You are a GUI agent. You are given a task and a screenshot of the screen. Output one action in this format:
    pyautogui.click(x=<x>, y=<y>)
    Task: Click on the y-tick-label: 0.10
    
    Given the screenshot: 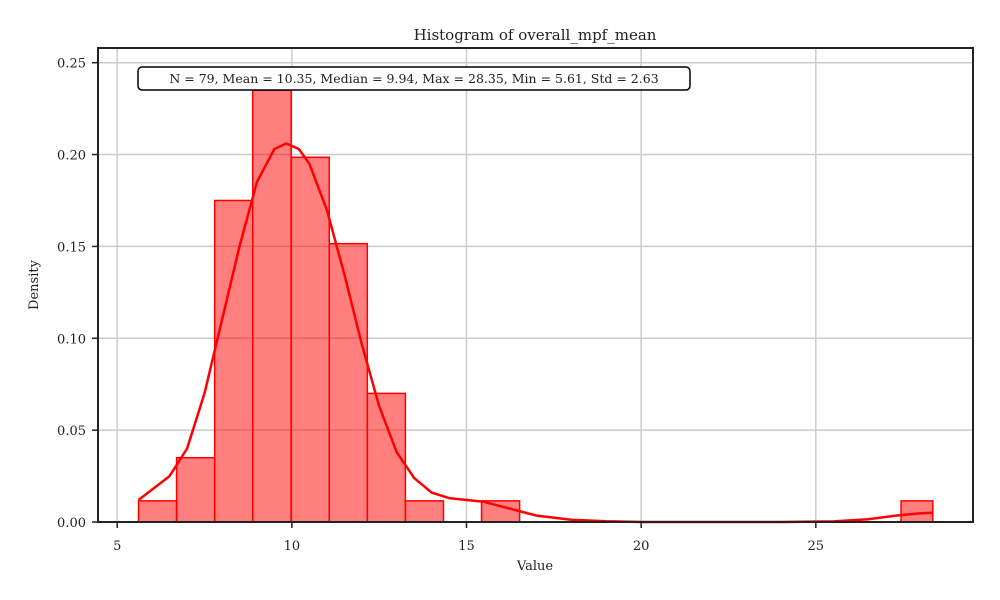 What is the action you would take?
    pyautogui.click(x=71, y=339)
    